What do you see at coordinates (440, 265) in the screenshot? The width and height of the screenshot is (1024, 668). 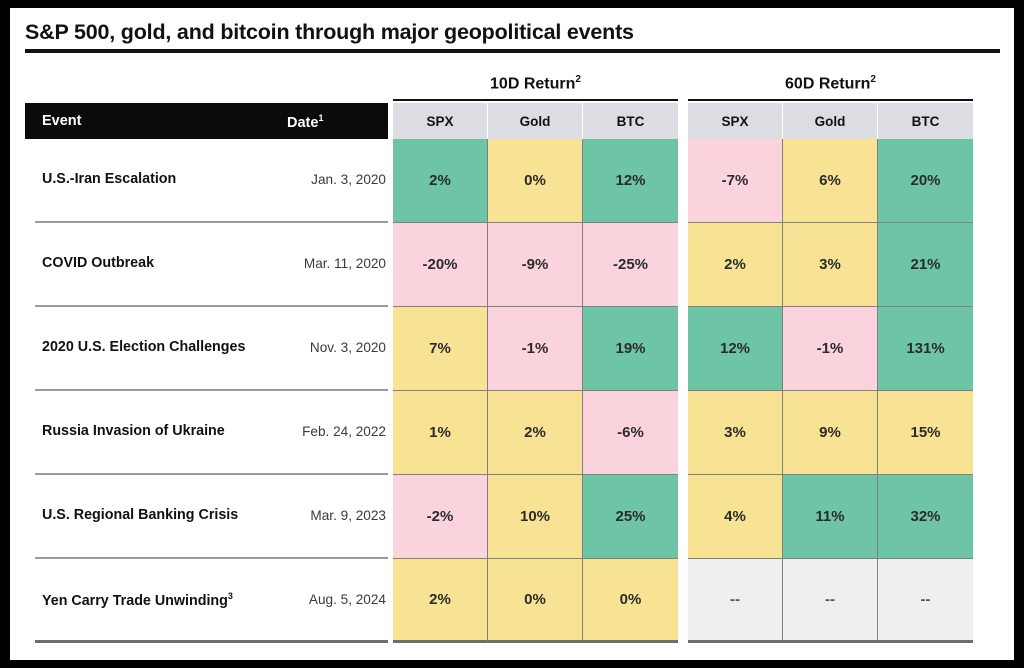 I see `return-cell: -20%` at bounding box center [440, 265].